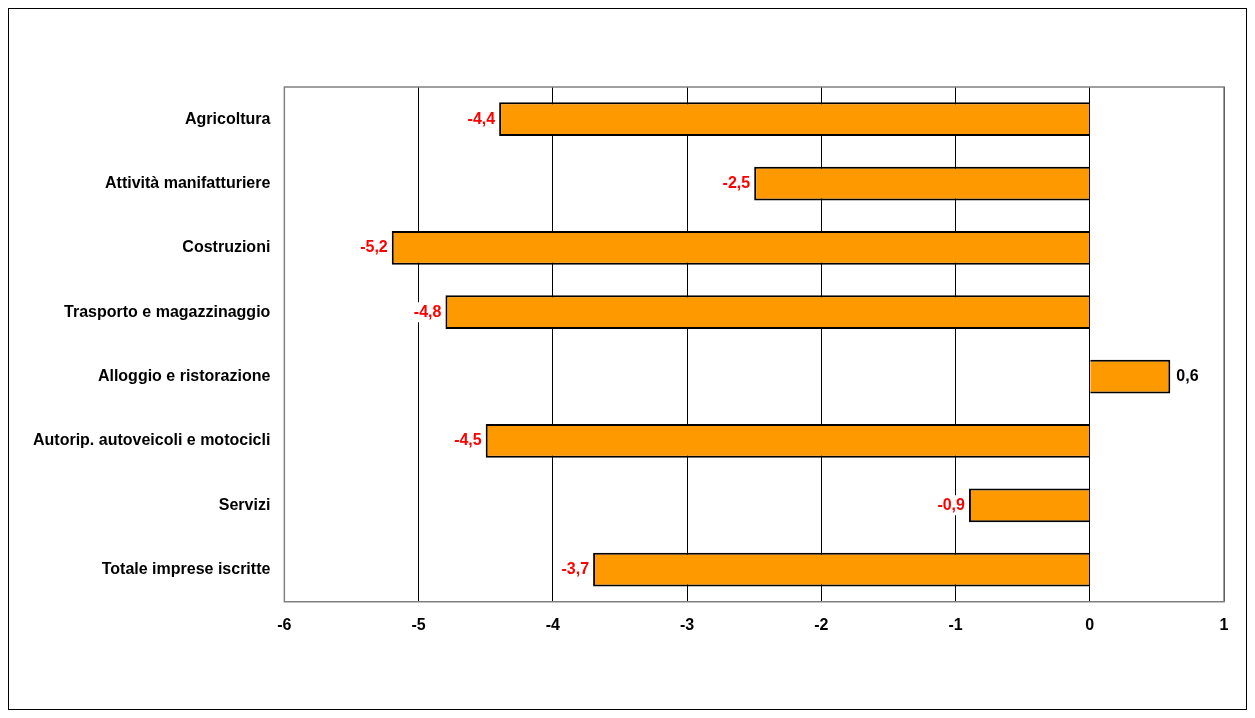 This screenshot has width=1255, height=718. What do you see at coordinates (151, 440) in the screenshot?
I see `y-tick-label: Autorip. autoveicoli e motocicli` at bounding box center [151, 440].